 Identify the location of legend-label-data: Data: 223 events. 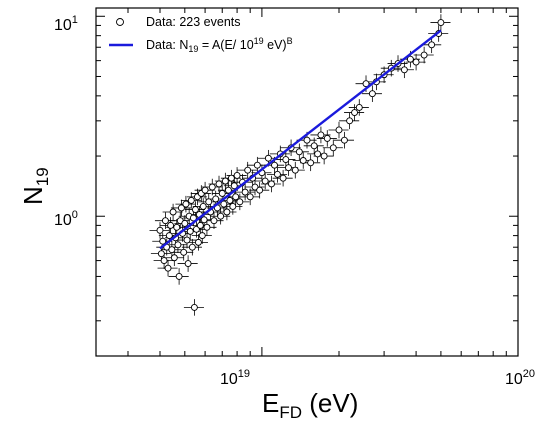
(193, 22).